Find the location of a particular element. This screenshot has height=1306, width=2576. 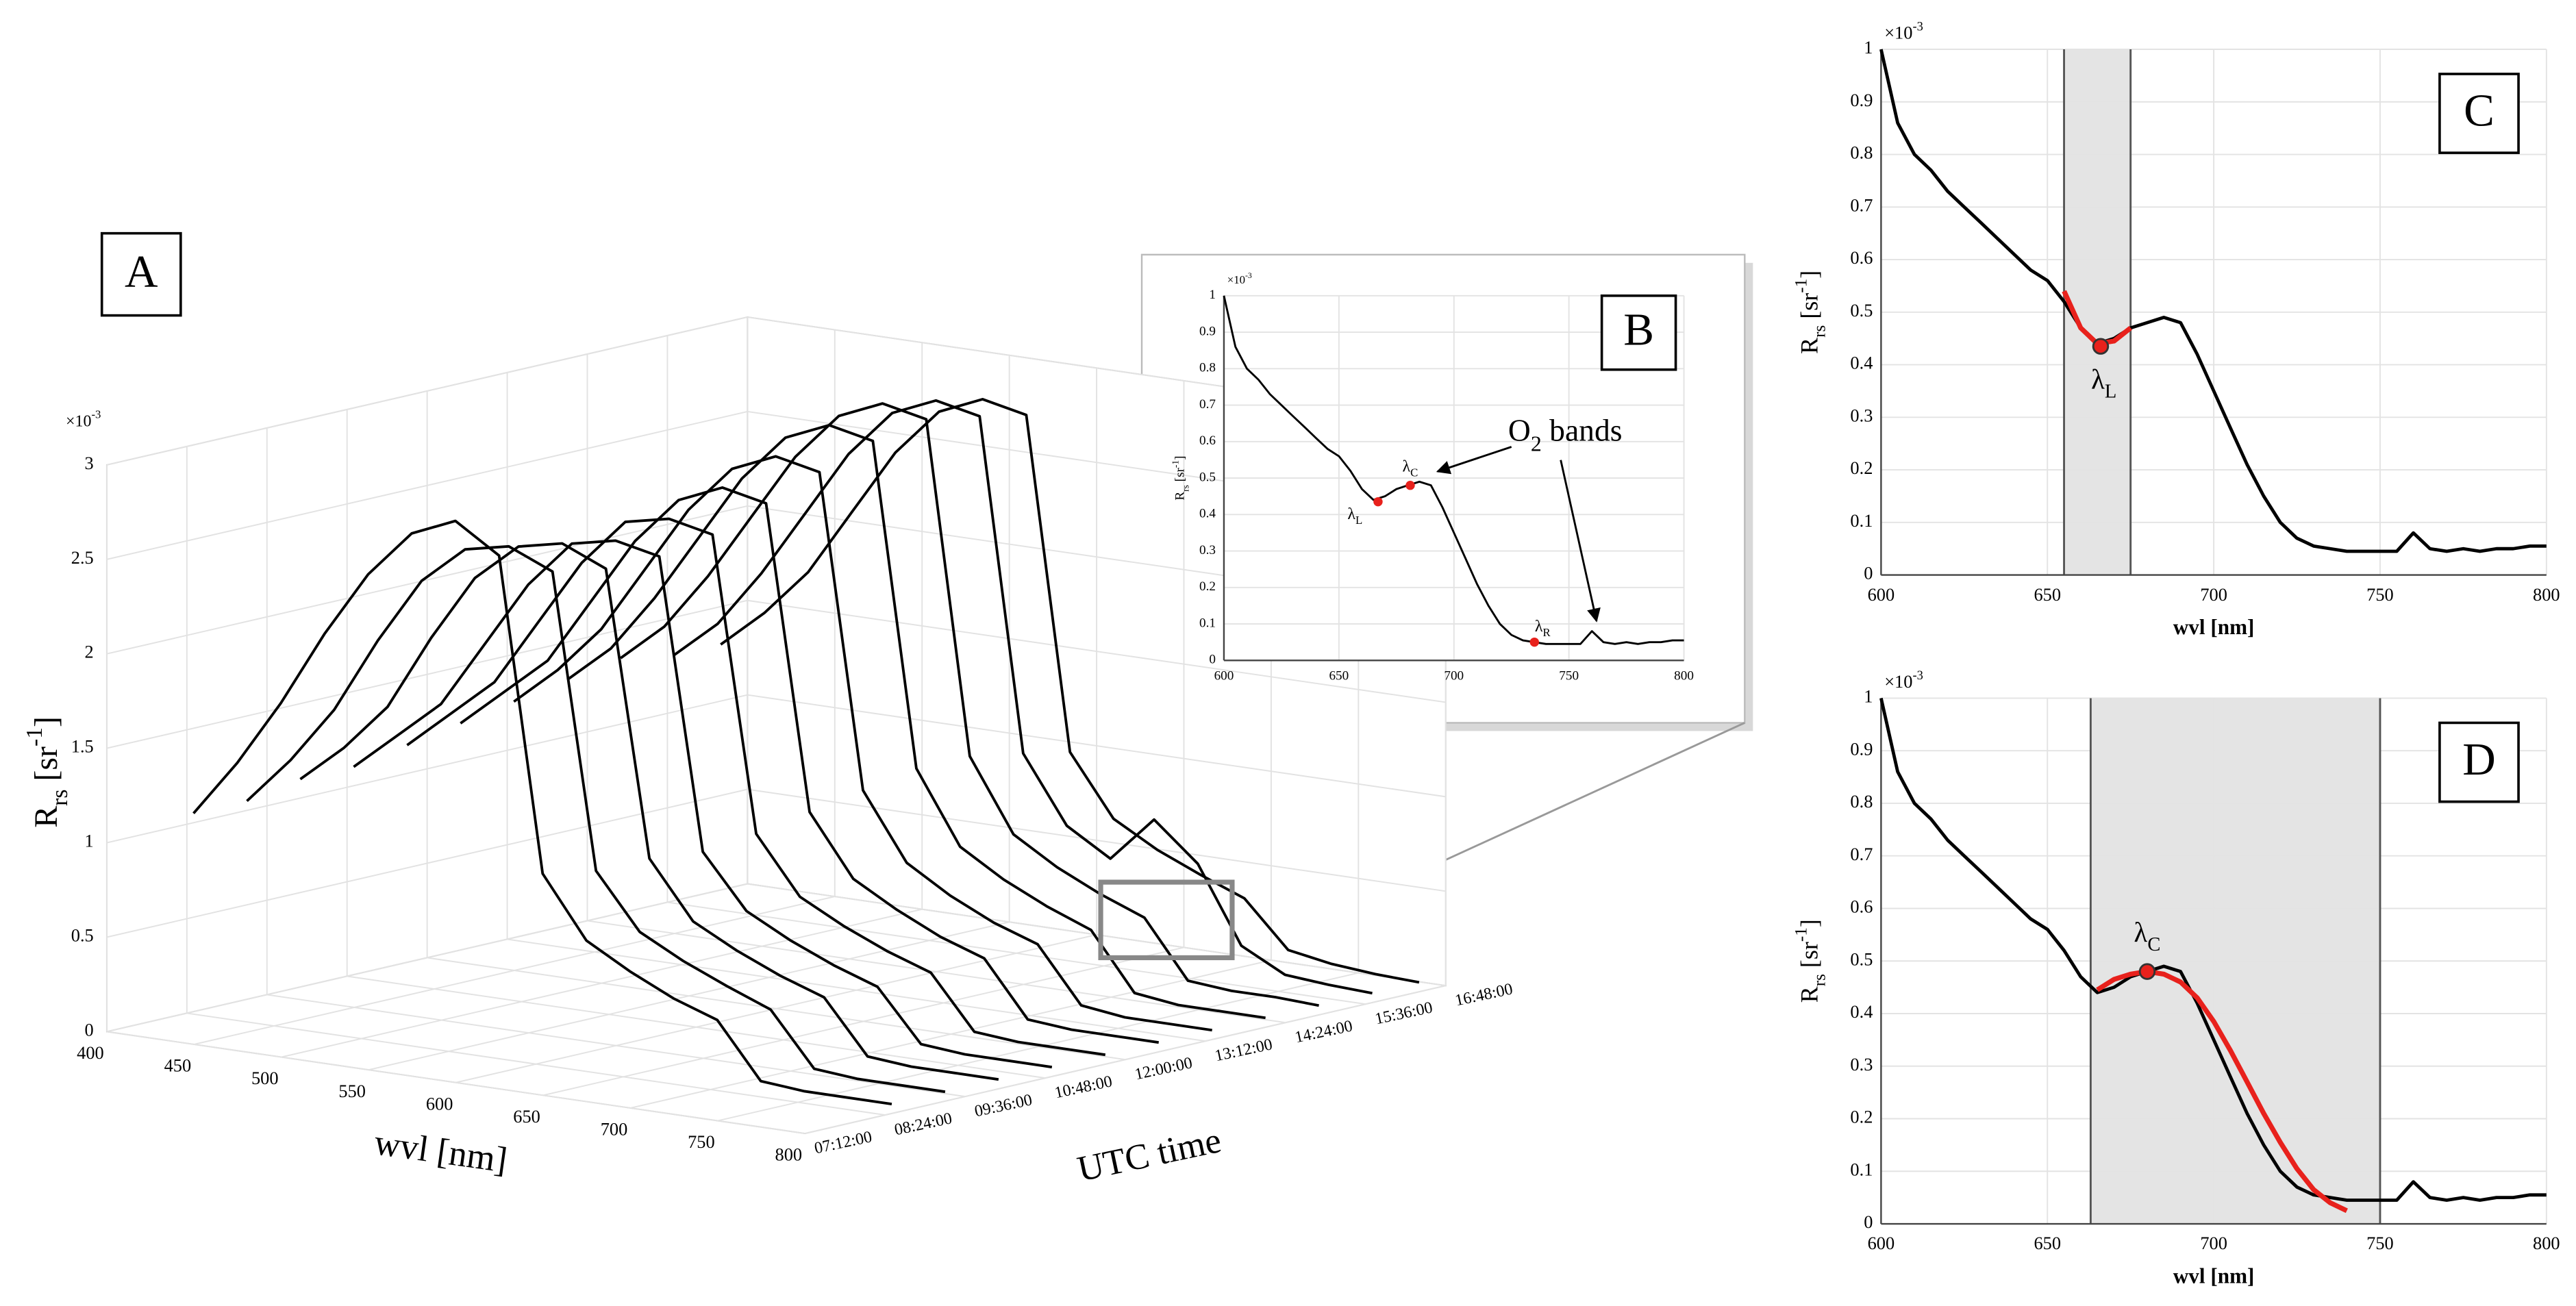

z-axis-label-part: [sr is located at coordinates (46, 768).